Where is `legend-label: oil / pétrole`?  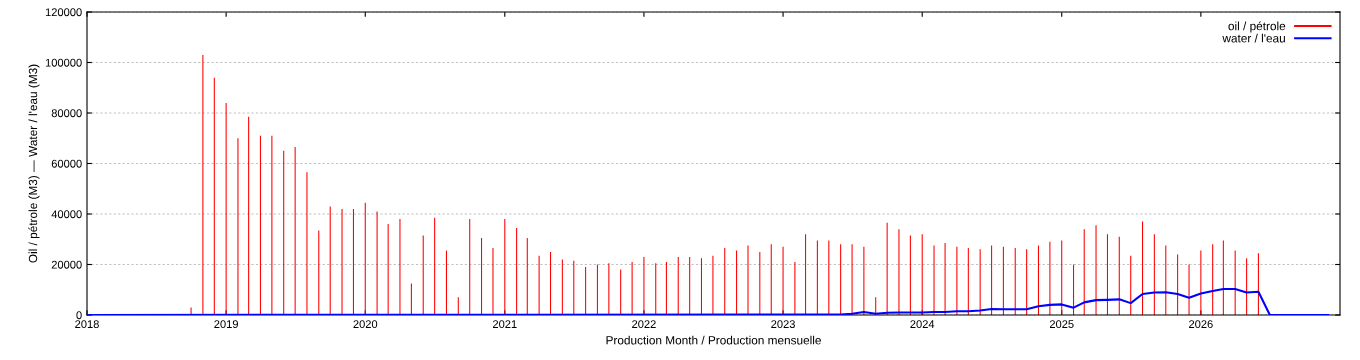
legend-label: oil / pétrole is located at coordinates (1257, 27).